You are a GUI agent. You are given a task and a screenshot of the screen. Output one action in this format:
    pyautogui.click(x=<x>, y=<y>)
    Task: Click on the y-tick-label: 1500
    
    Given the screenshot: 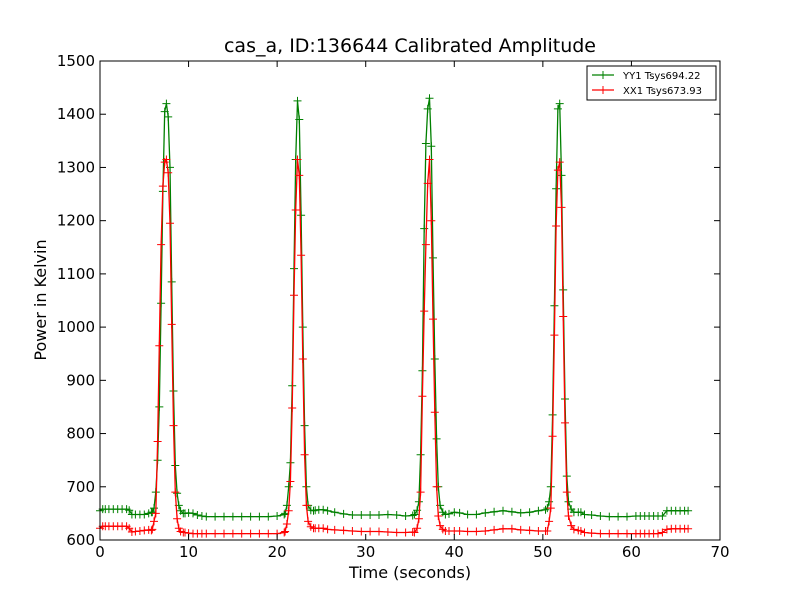 What is the action you would take?
    pyautogui.click(x=76, y=61)
    